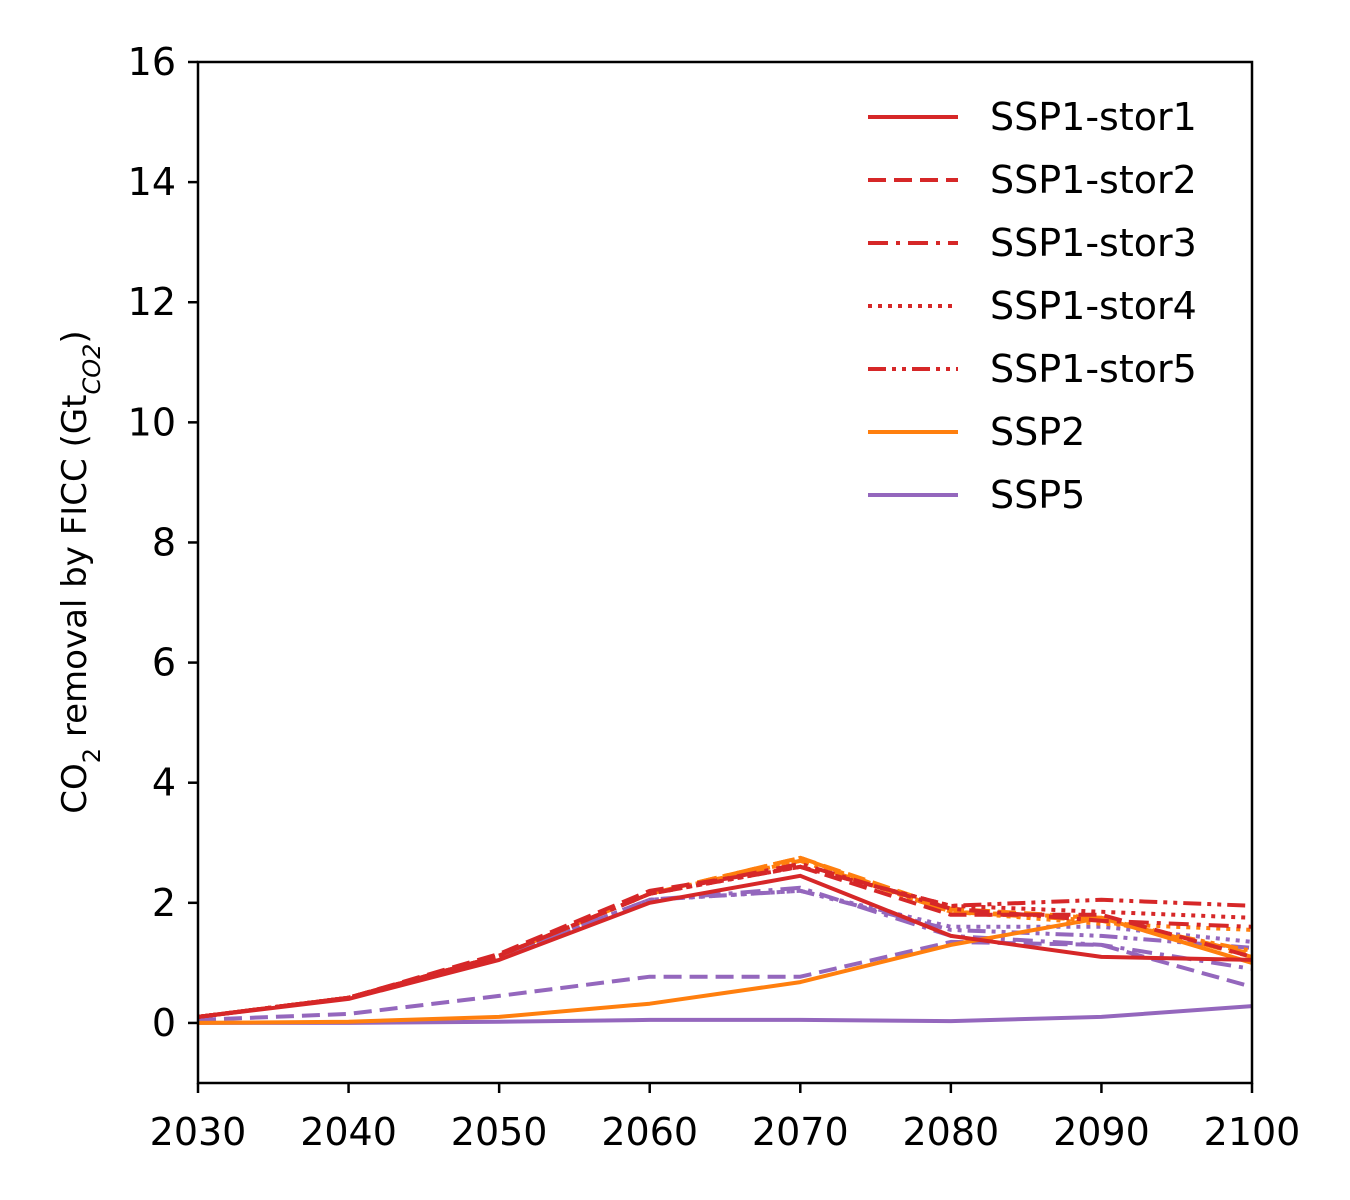  What do you see at coordinates (725, 1118) in the screenshot?
I see `x-axis: 2030 2040 2050 2060 2070 2080 2090 2100` at bounding box center [725, 1118].